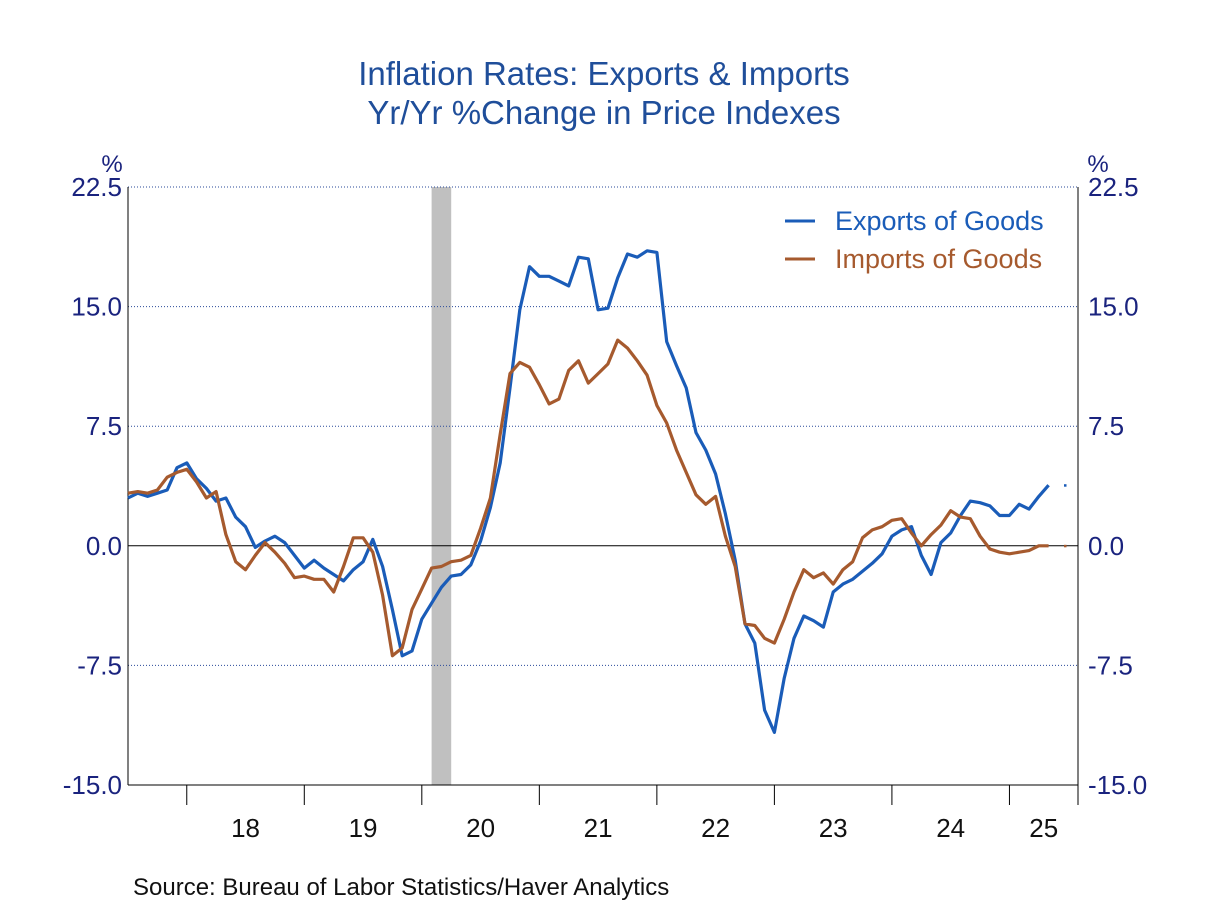  Describe the element at coordinates (111, 164) in the screenshot. I see `left-axis-unit: %` at that location.